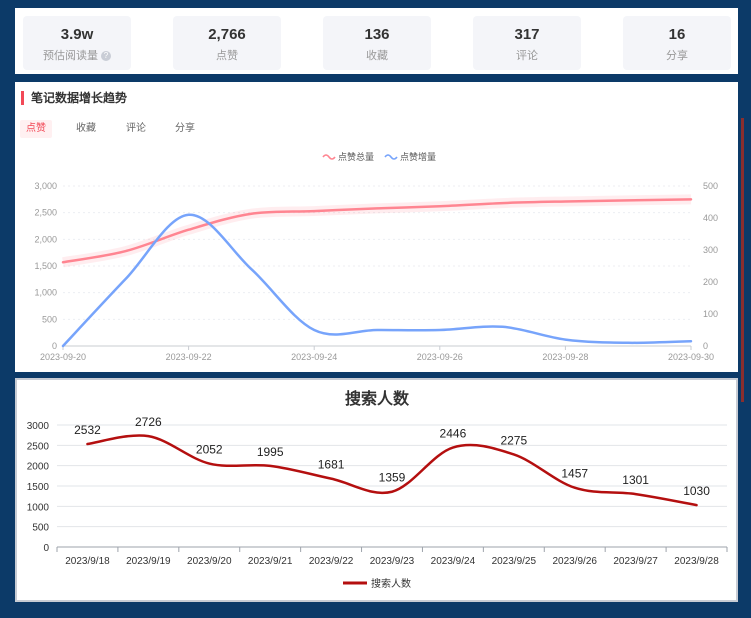 The width and height of the screenshot is (751, 618). I want to click on y-tick-label-left: 1,500, so click(45, 266).